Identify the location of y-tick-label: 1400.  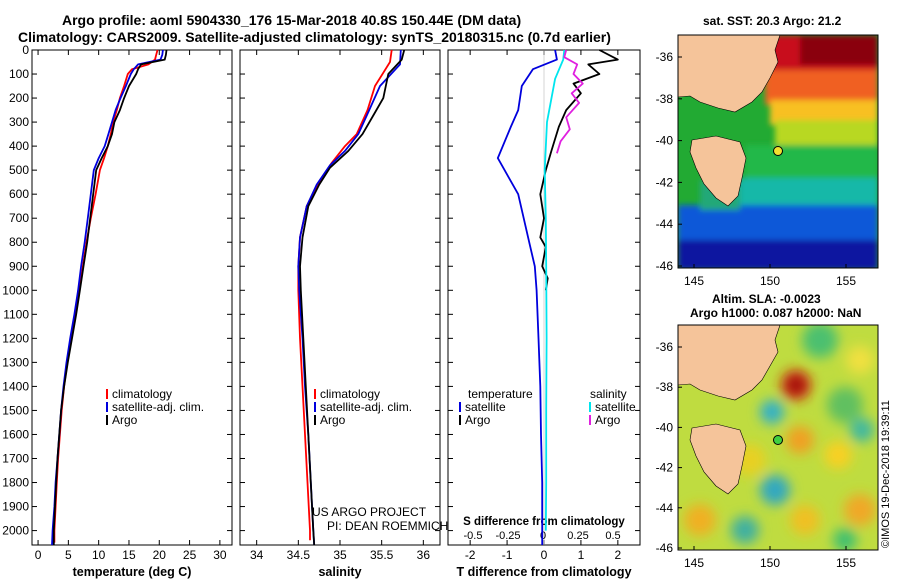
(15, 386).